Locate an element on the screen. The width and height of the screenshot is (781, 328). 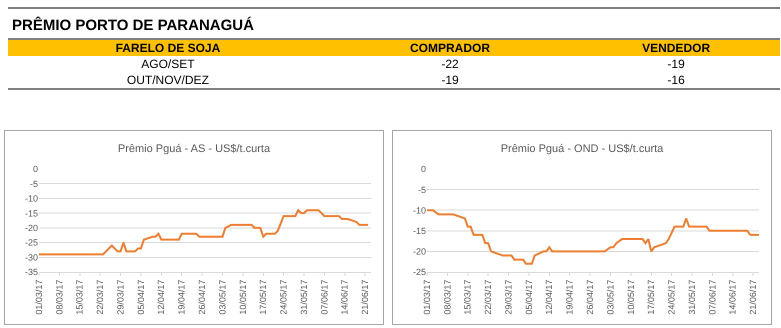
y-tick-label: -35 is located at coordinates (31, 272).